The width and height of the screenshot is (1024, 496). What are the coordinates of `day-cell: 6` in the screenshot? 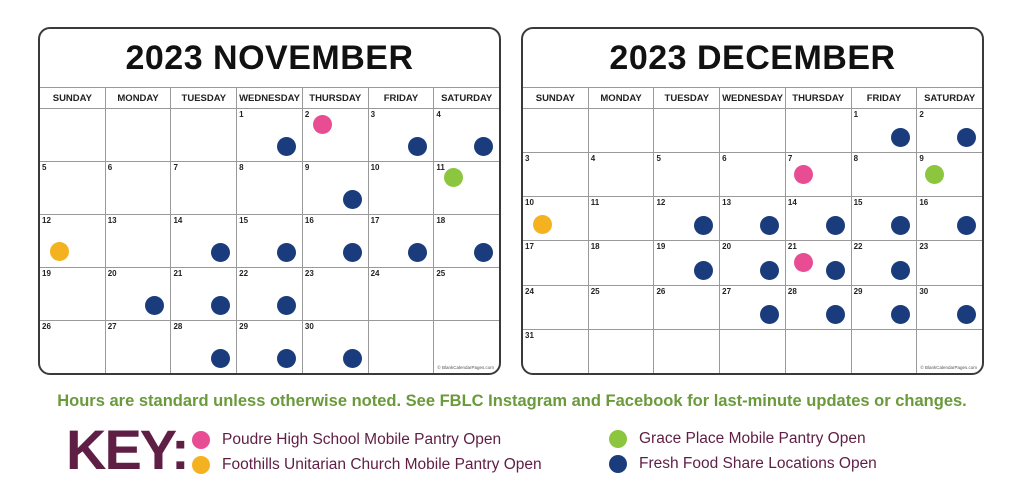 It's located at (139, 188).